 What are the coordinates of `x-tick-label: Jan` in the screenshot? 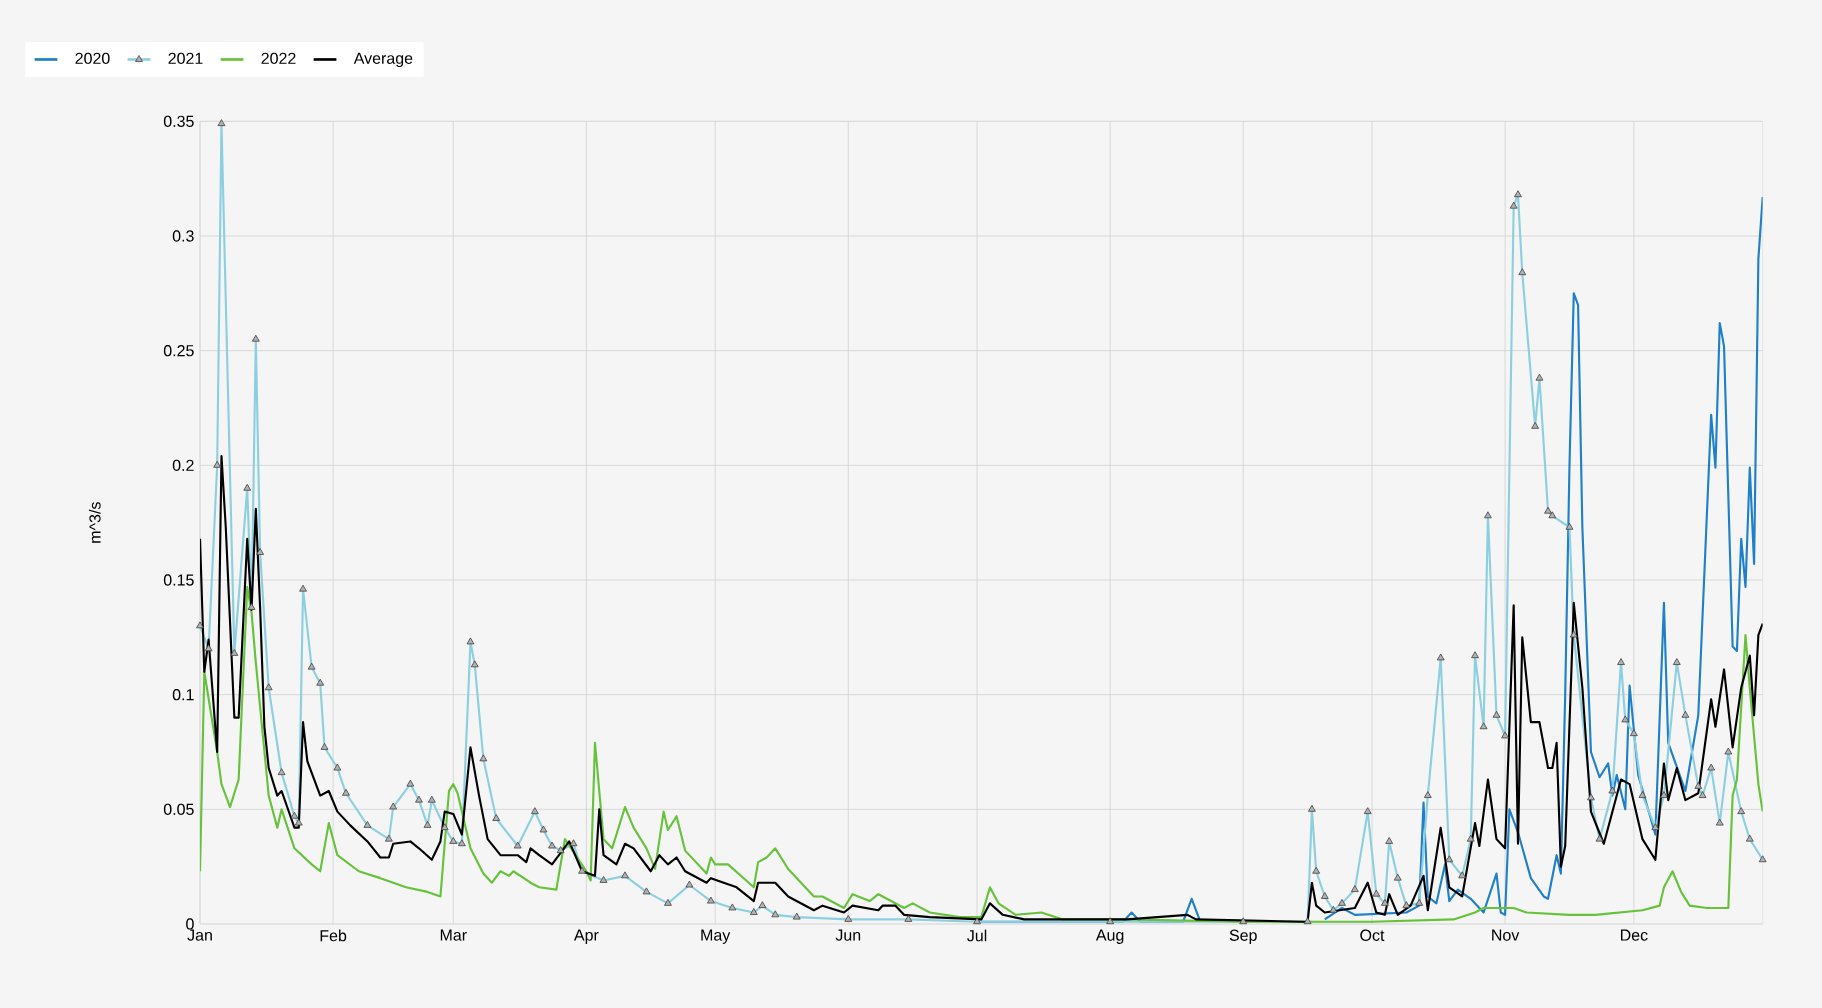 It's located at (199, 935).